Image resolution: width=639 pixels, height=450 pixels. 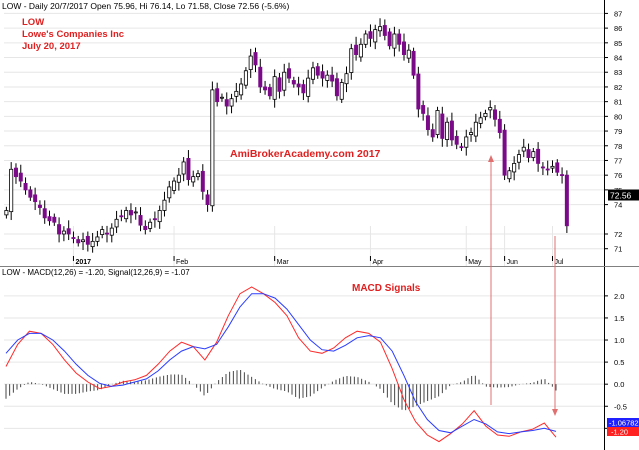 What do you see at coordinates (623, 427) in the screenshot?
I see `macd-value-markers: -1.06782 -1.20` at bounding box center [623, 427].